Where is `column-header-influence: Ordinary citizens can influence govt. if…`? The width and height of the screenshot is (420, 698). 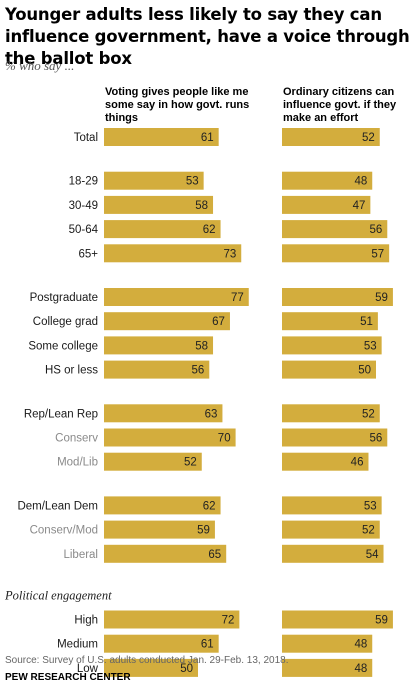
column-header-influence: Ordinary citizens can influence govt. if… is located at coordinates (340, 105).